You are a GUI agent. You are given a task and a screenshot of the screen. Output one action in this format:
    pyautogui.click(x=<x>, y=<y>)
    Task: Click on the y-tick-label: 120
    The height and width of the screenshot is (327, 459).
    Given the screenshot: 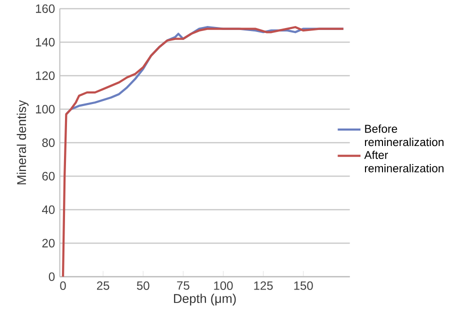 What is the action you would take?
    pyautogui.click(x=45, y=76)
    